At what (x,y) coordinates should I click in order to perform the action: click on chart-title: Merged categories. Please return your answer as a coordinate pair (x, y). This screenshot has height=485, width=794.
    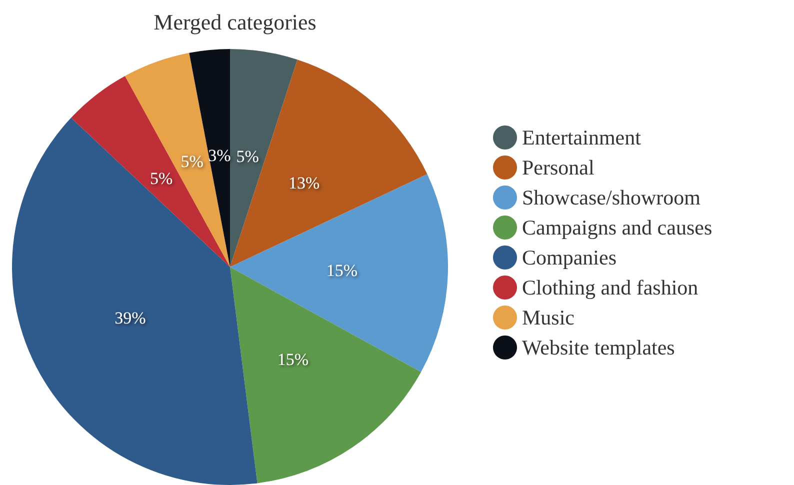
    Looking at the image, I should click on (235, 22).